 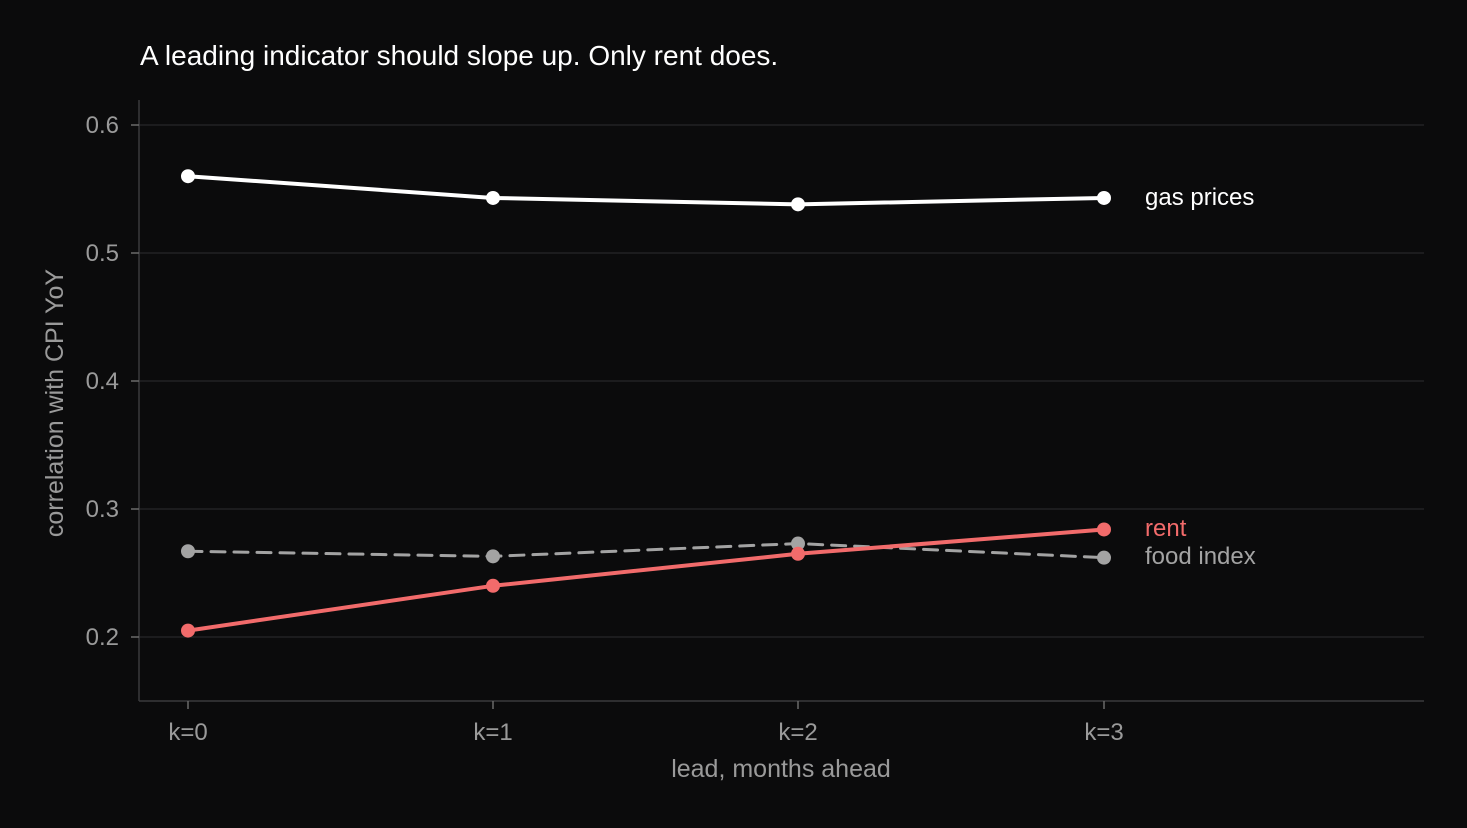 I want to click on data-point-rent-k=1, so click(x=493, y=585).